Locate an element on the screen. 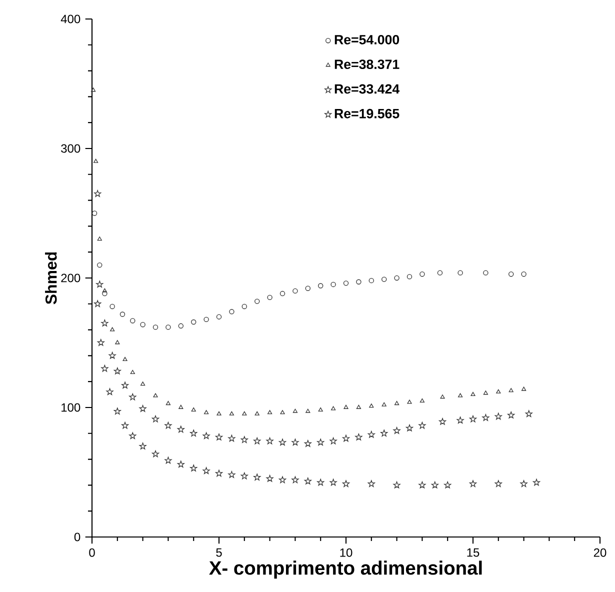 This screenshot has height=592, width=615. legend-label: Re=19.565 is located at coordinates (367, 113).